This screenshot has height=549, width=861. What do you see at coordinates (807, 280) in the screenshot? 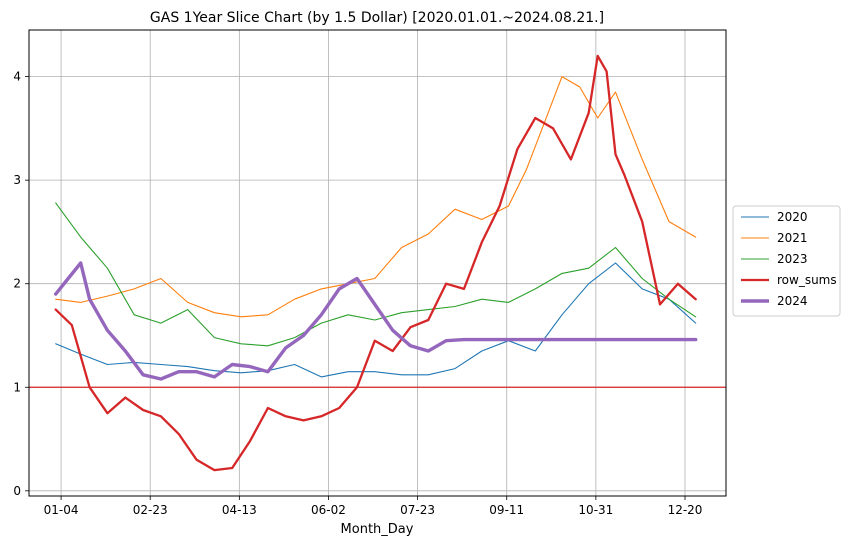
I see `legend-label: row_sums` at bounding box center [807, 280].